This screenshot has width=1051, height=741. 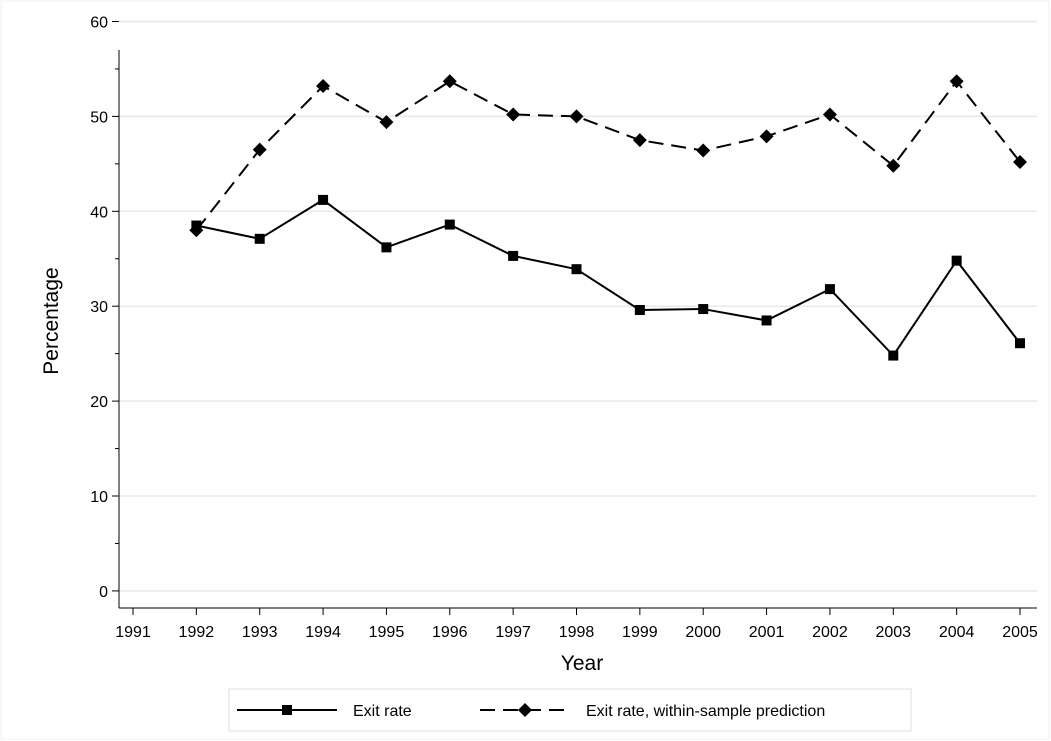 What do you see at coordinates (51, 320) in the screenshot?
I see `y-axis-title: Percentage` at bounding box center [51, 320].